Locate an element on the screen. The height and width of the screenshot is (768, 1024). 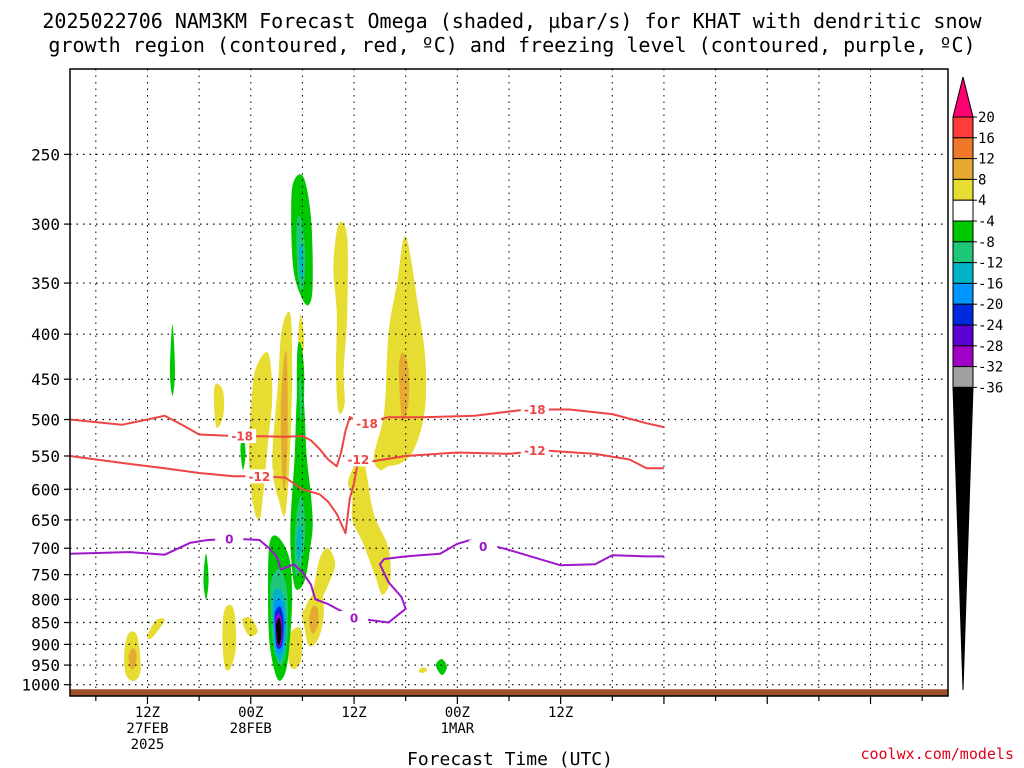
contour-dgz-minus18 is located at coordinates (367, 438).